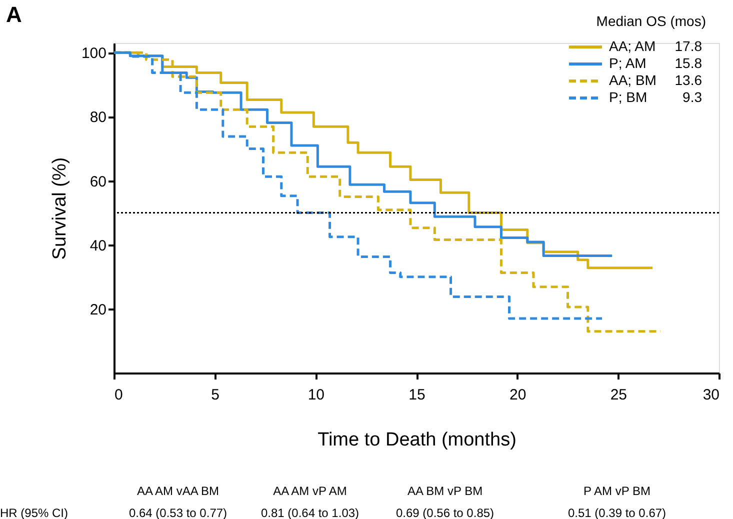  Describe the element at coordinates (417, 395) in the screenshot. I see `x-tick-label: 15` at that location.